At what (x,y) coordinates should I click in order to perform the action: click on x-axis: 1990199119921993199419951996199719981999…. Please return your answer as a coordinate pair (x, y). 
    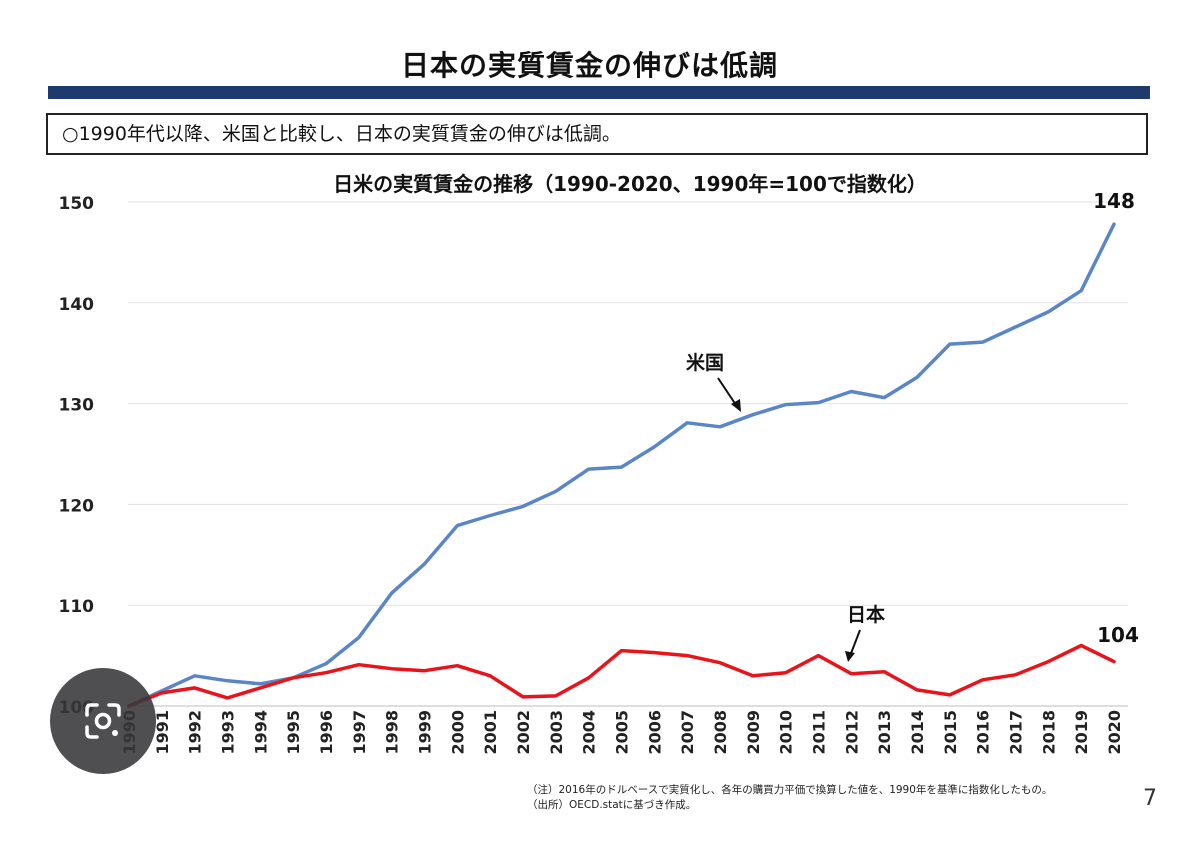
    Looking at the image, I should click on (622, 732).